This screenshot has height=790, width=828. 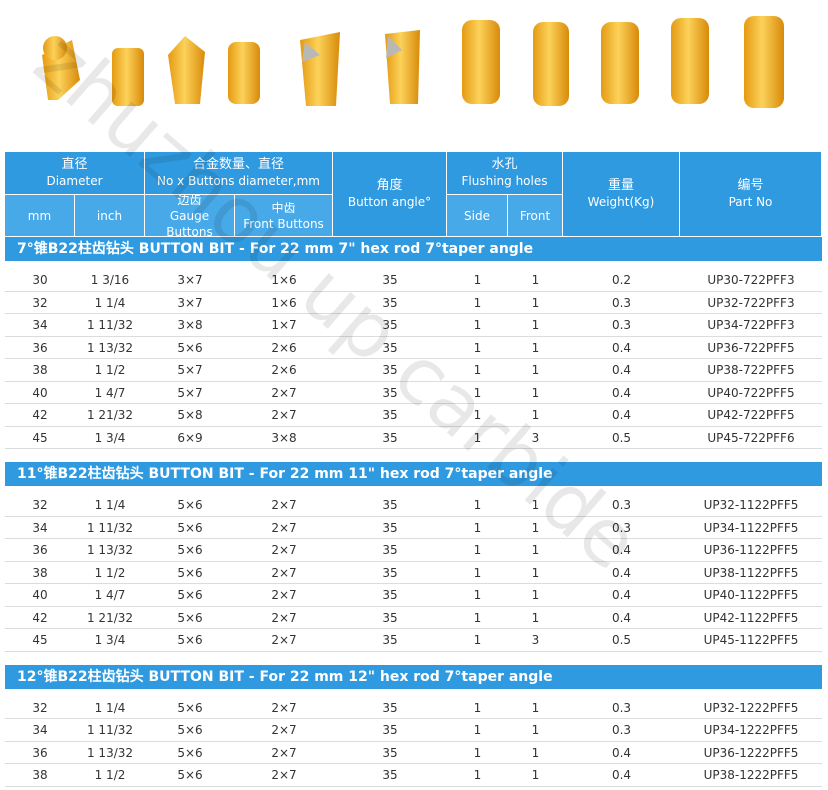 What do you see at coordinates (621, 194) in the screenshot?
I see `header-cell: 重量 Weight(Kg)` at bounding box center [621, 194].